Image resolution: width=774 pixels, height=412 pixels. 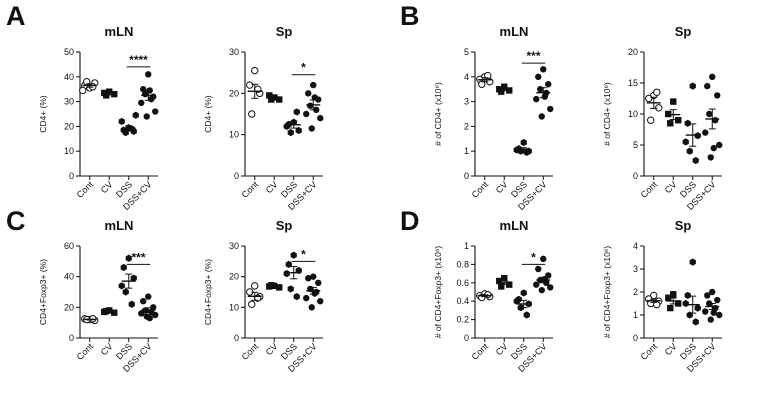 What do you see at coordinates (671, 349) in the screenshot?
I see `plot-d-sp-xtick-label-1: CV` at bounding box center [671, 349].